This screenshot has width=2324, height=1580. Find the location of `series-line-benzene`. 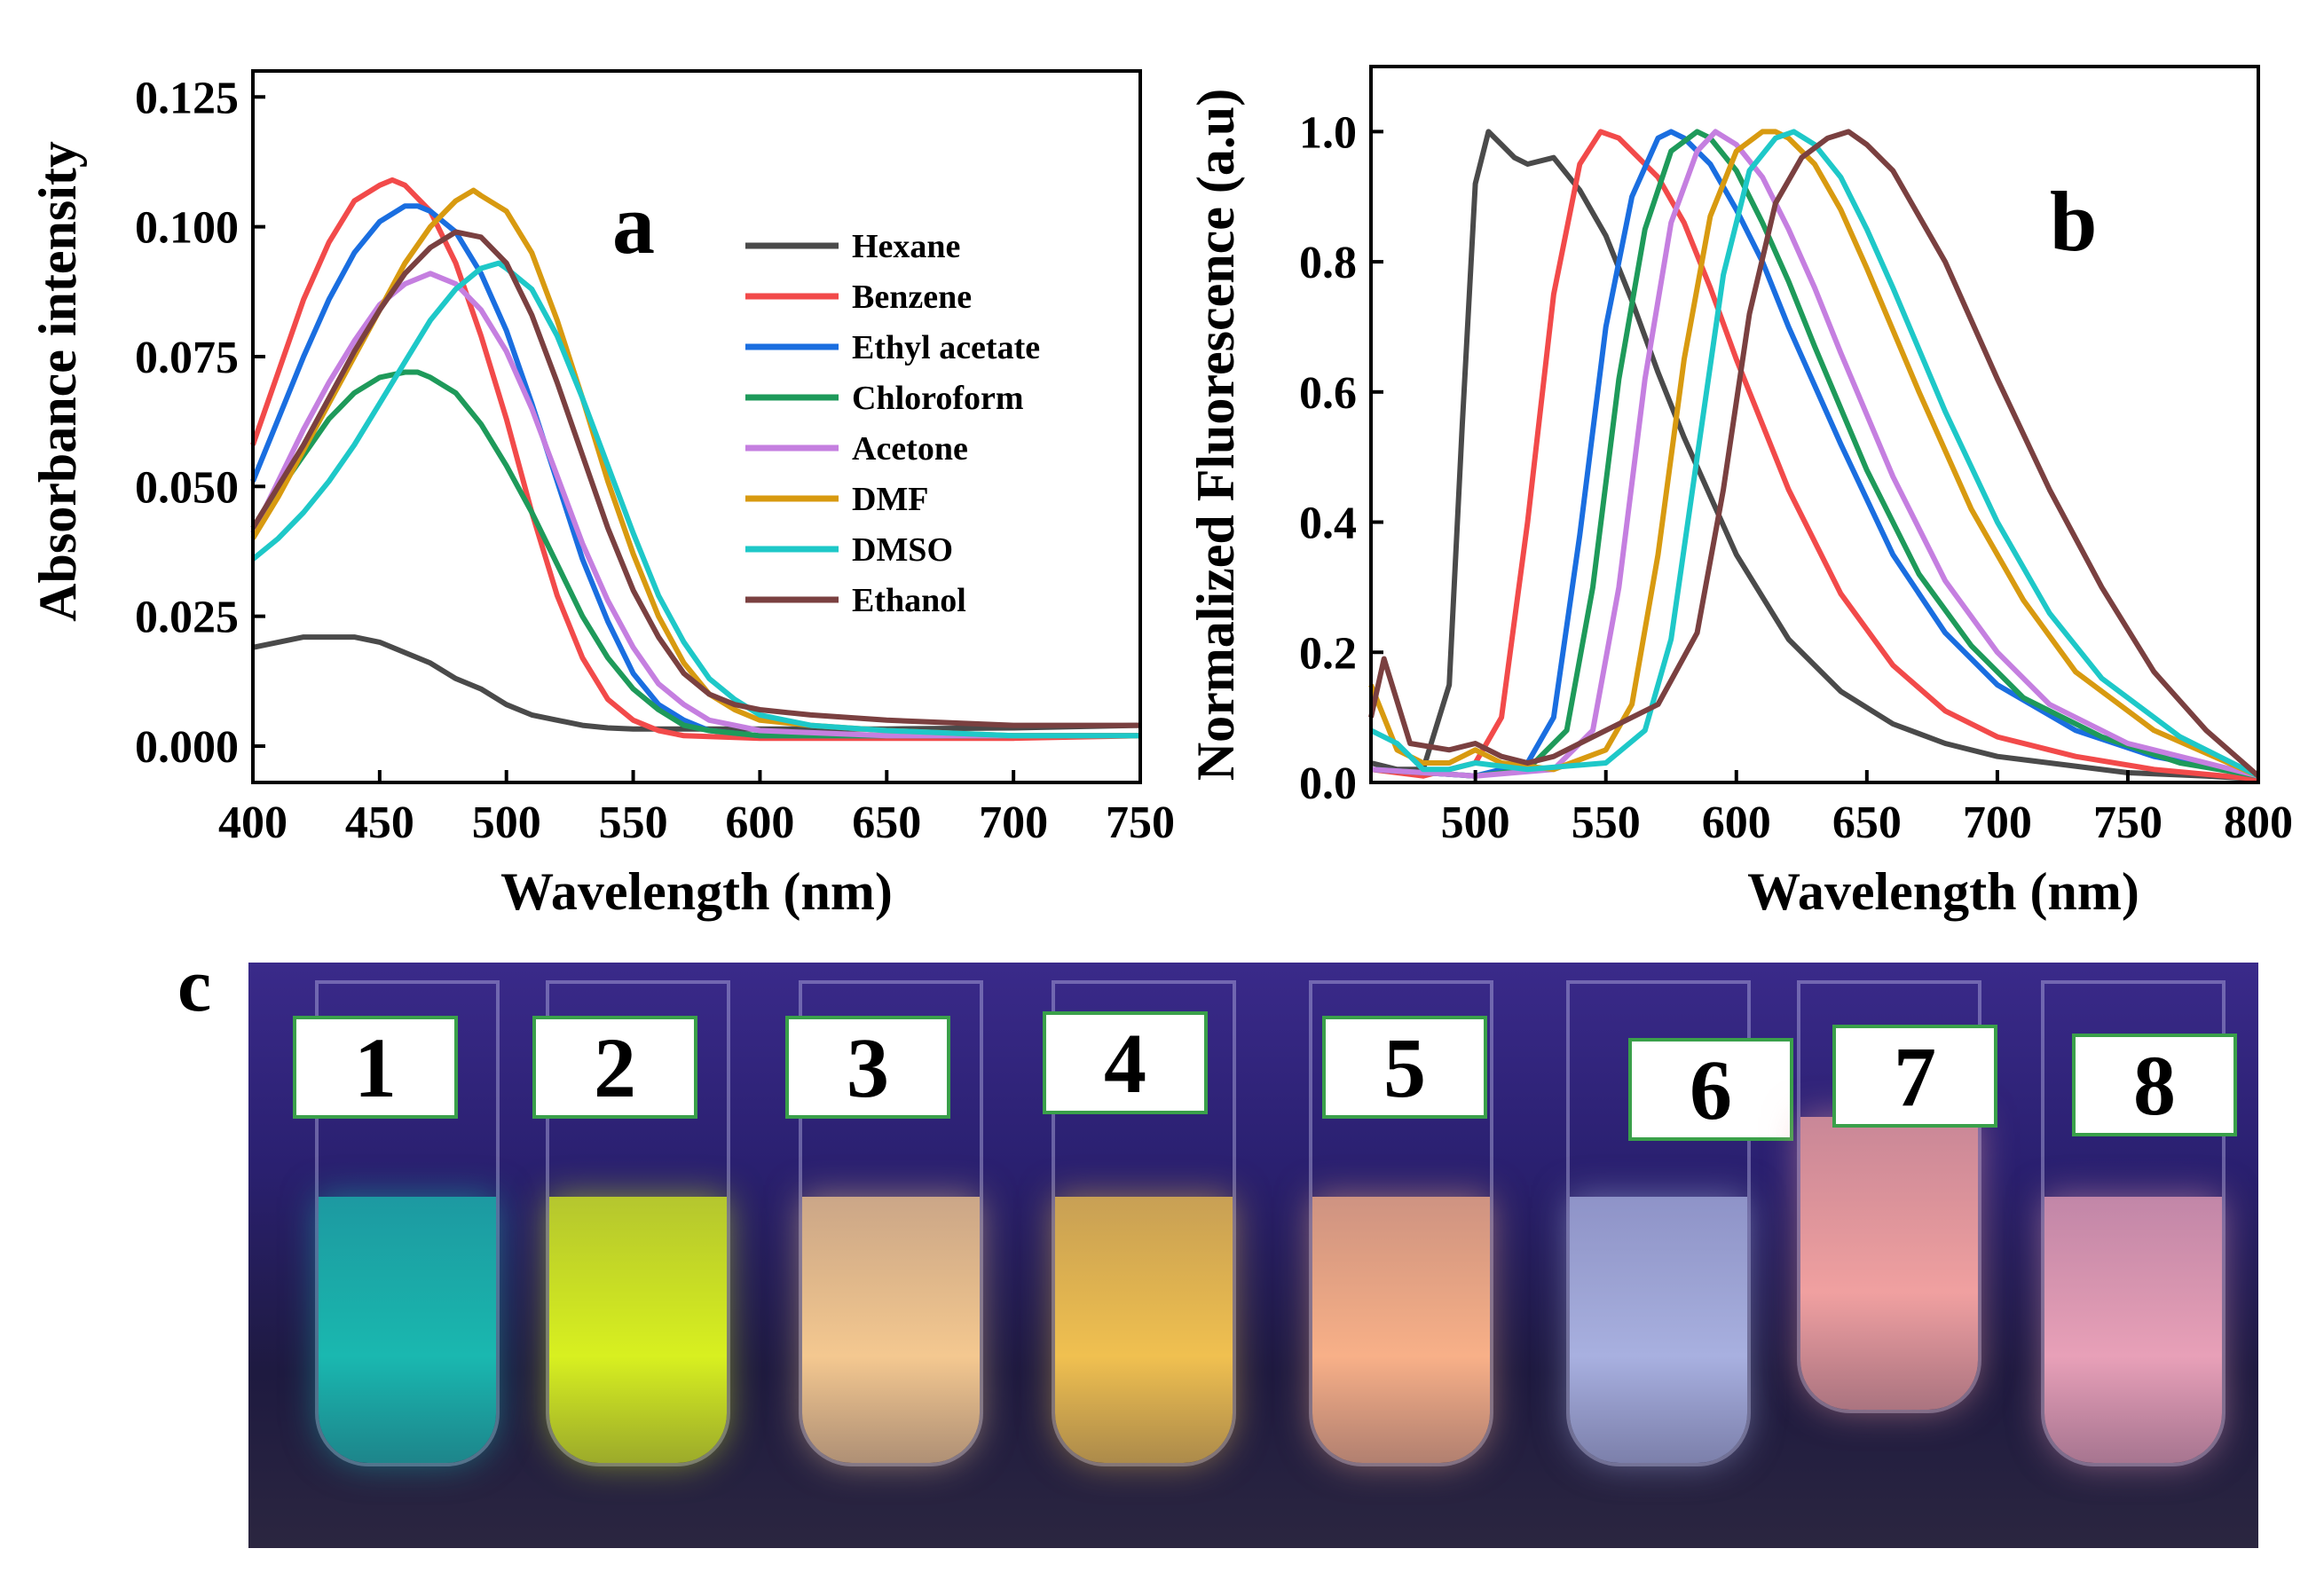

series-line-benzene is located at coordinates (695, 459).